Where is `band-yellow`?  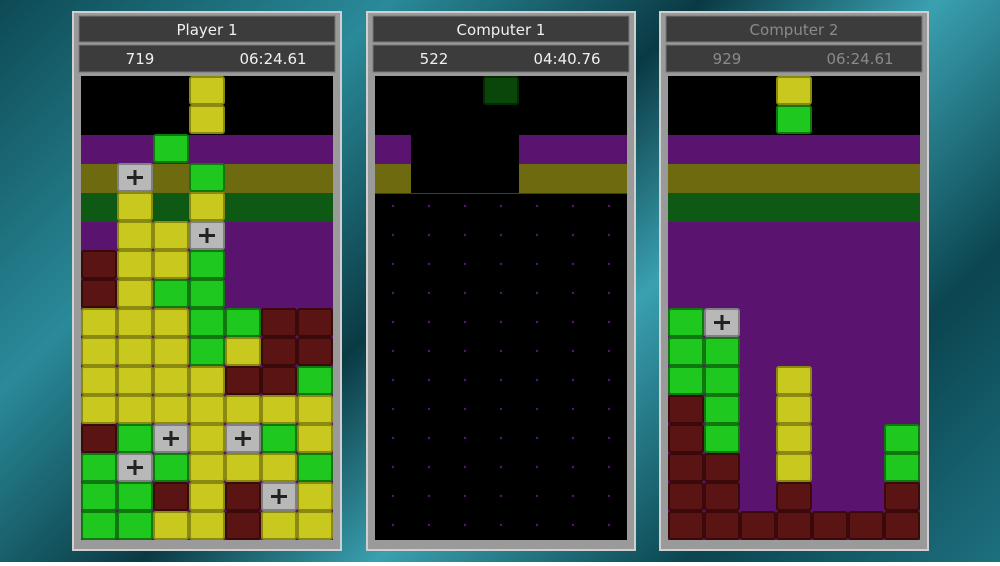 band-yellow is located at coordinates (794, 178).